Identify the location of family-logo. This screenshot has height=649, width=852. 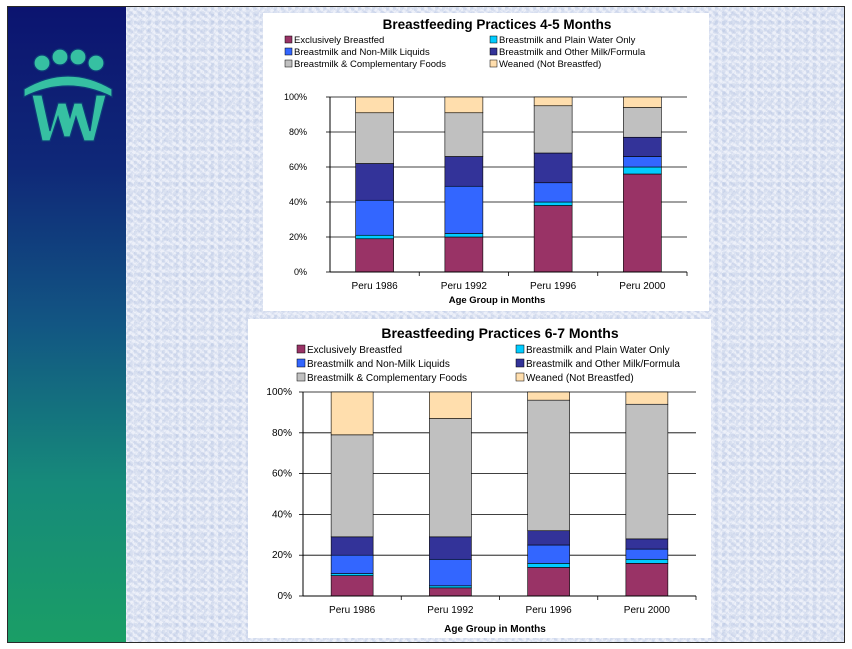
(68, 95).